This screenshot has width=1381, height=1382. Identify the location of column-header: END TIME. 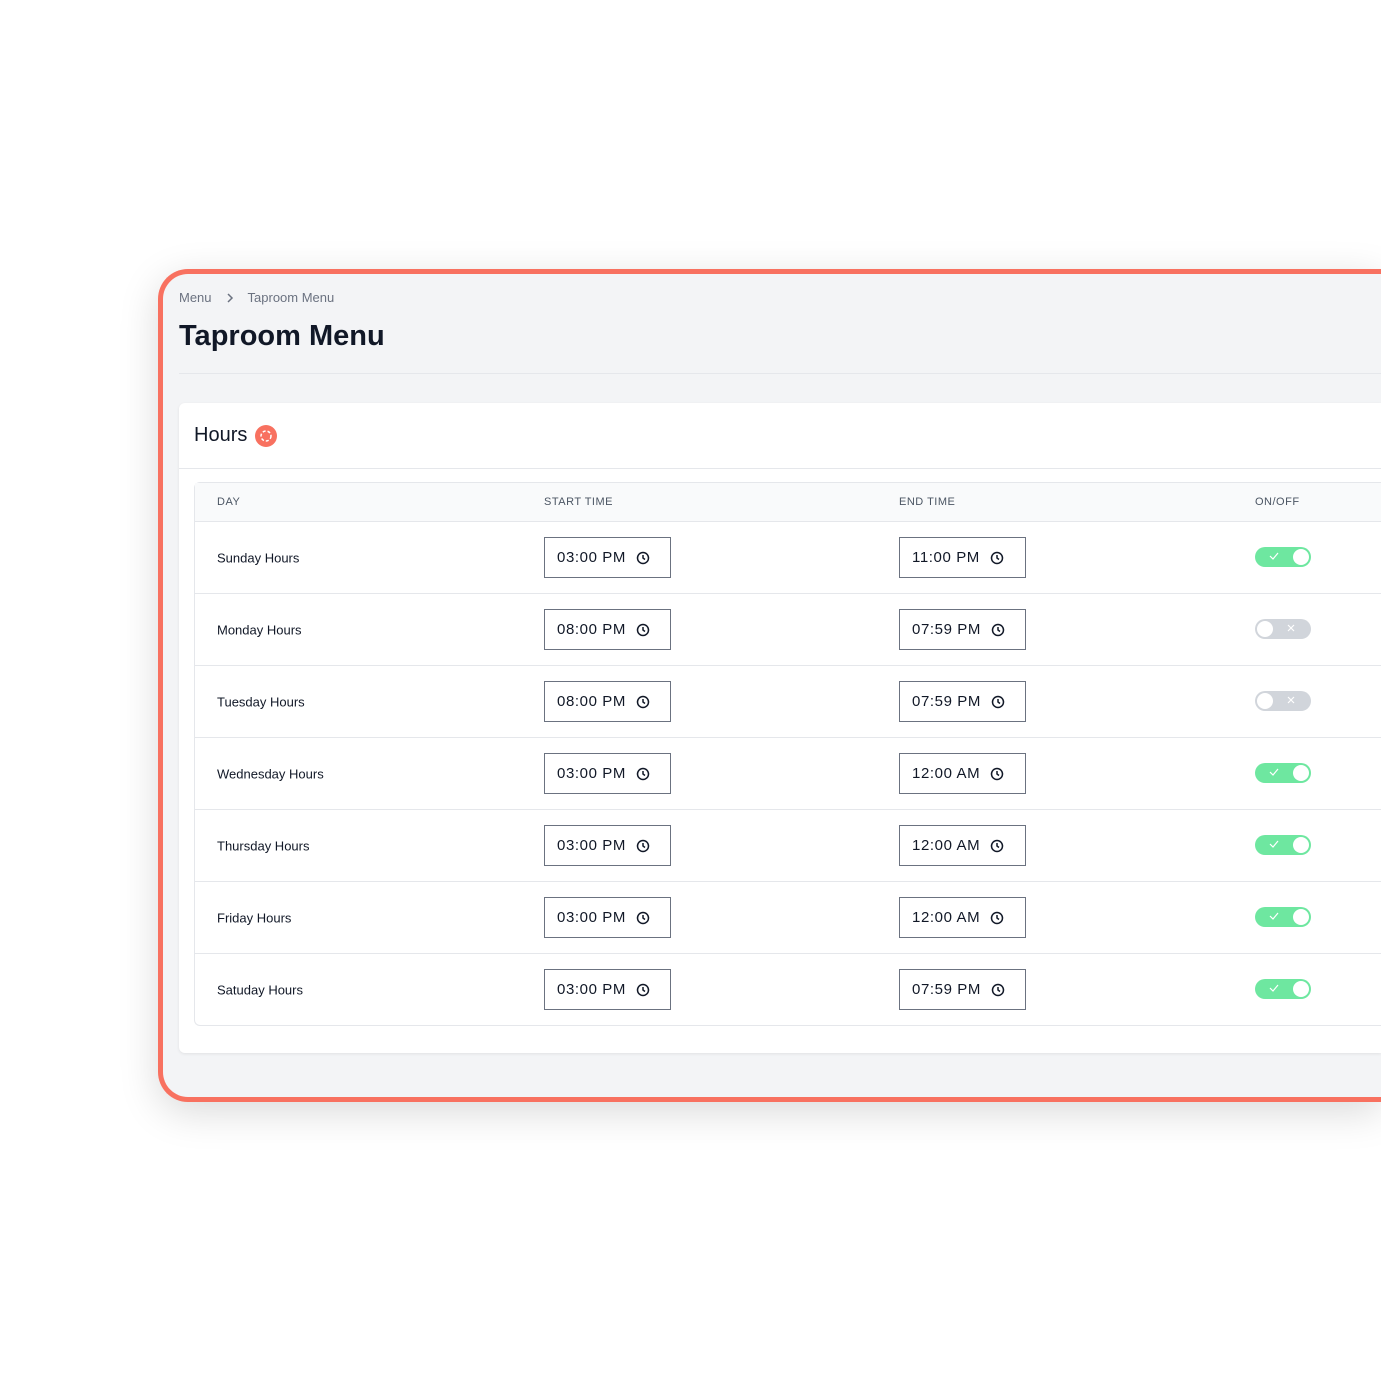
(927, 502).